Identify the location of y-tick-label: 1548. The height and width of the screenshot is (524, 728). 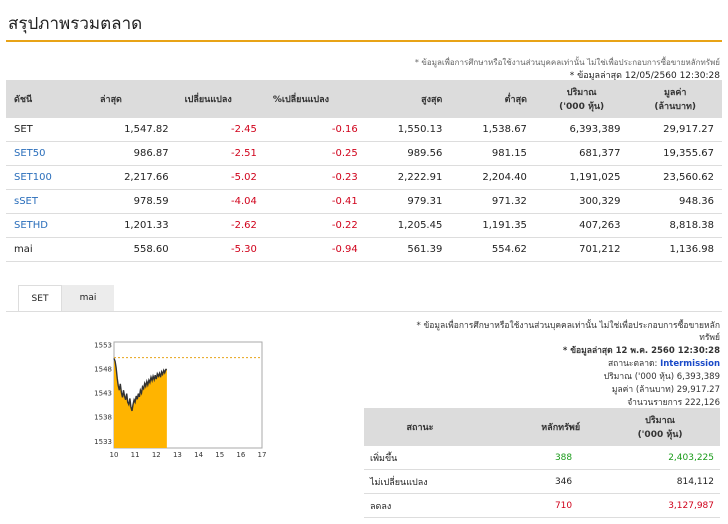
(103, 370).